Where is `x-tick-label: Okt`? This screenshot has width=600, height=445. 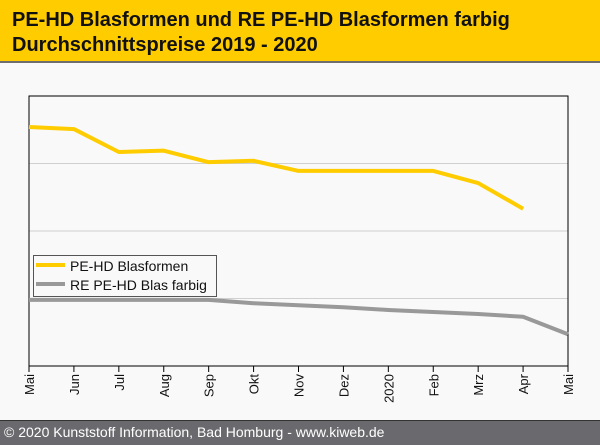 x-tick-label: Okt is located at coordinates (254, 384).